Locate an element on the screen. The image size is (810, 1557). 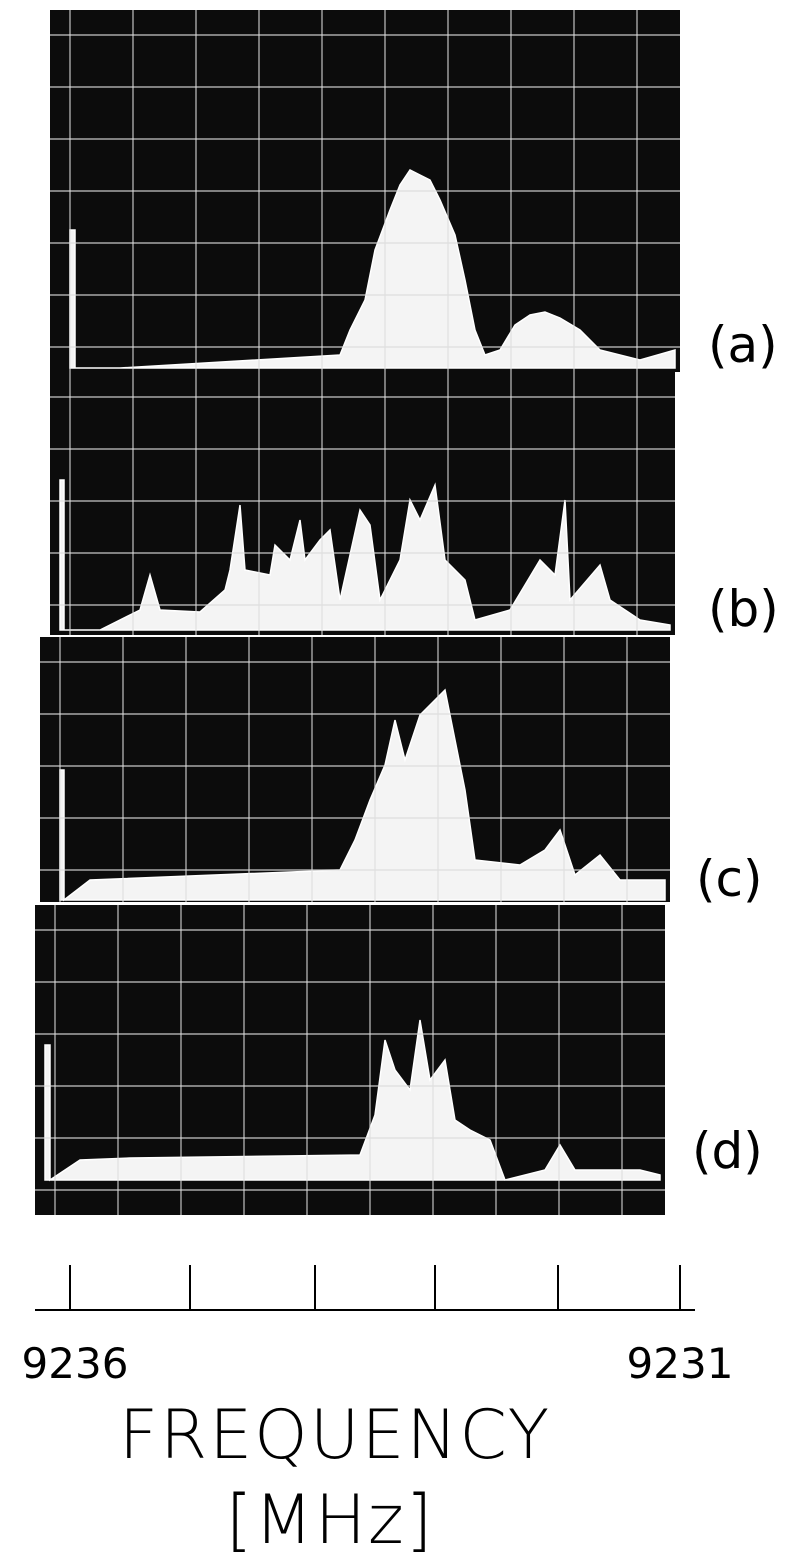
panel-label: (d) is located at coordinates (727, 1151).